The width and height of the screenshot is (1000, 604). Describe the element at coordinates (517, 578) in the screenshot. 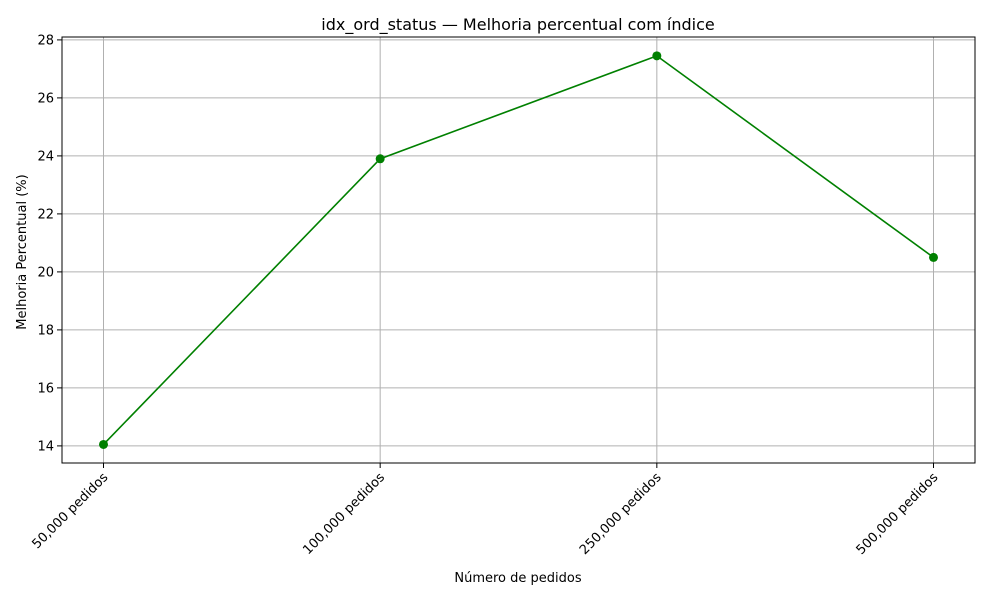

I see `x-axis-label: Número de pedidos` at that location.